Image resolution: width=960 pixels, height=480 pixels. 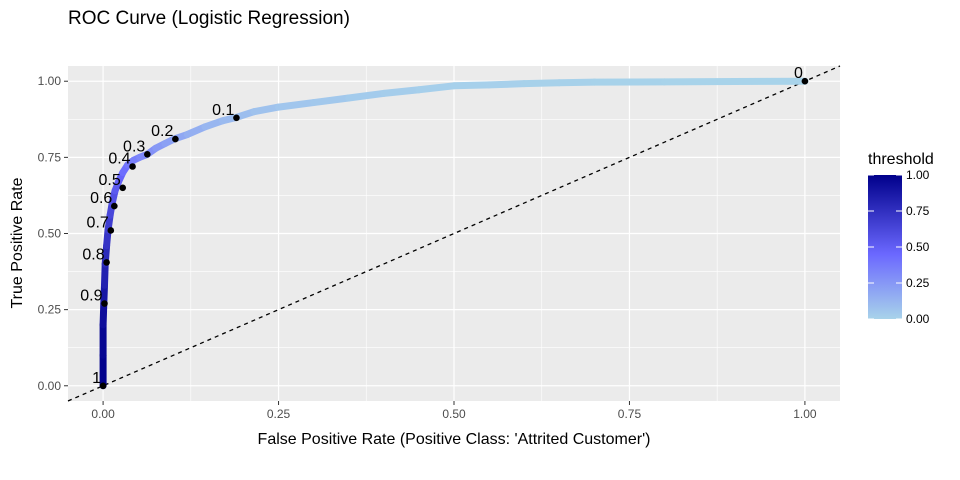 I want to click on y-tick-label: 1.00, so click(x=50, y=81).